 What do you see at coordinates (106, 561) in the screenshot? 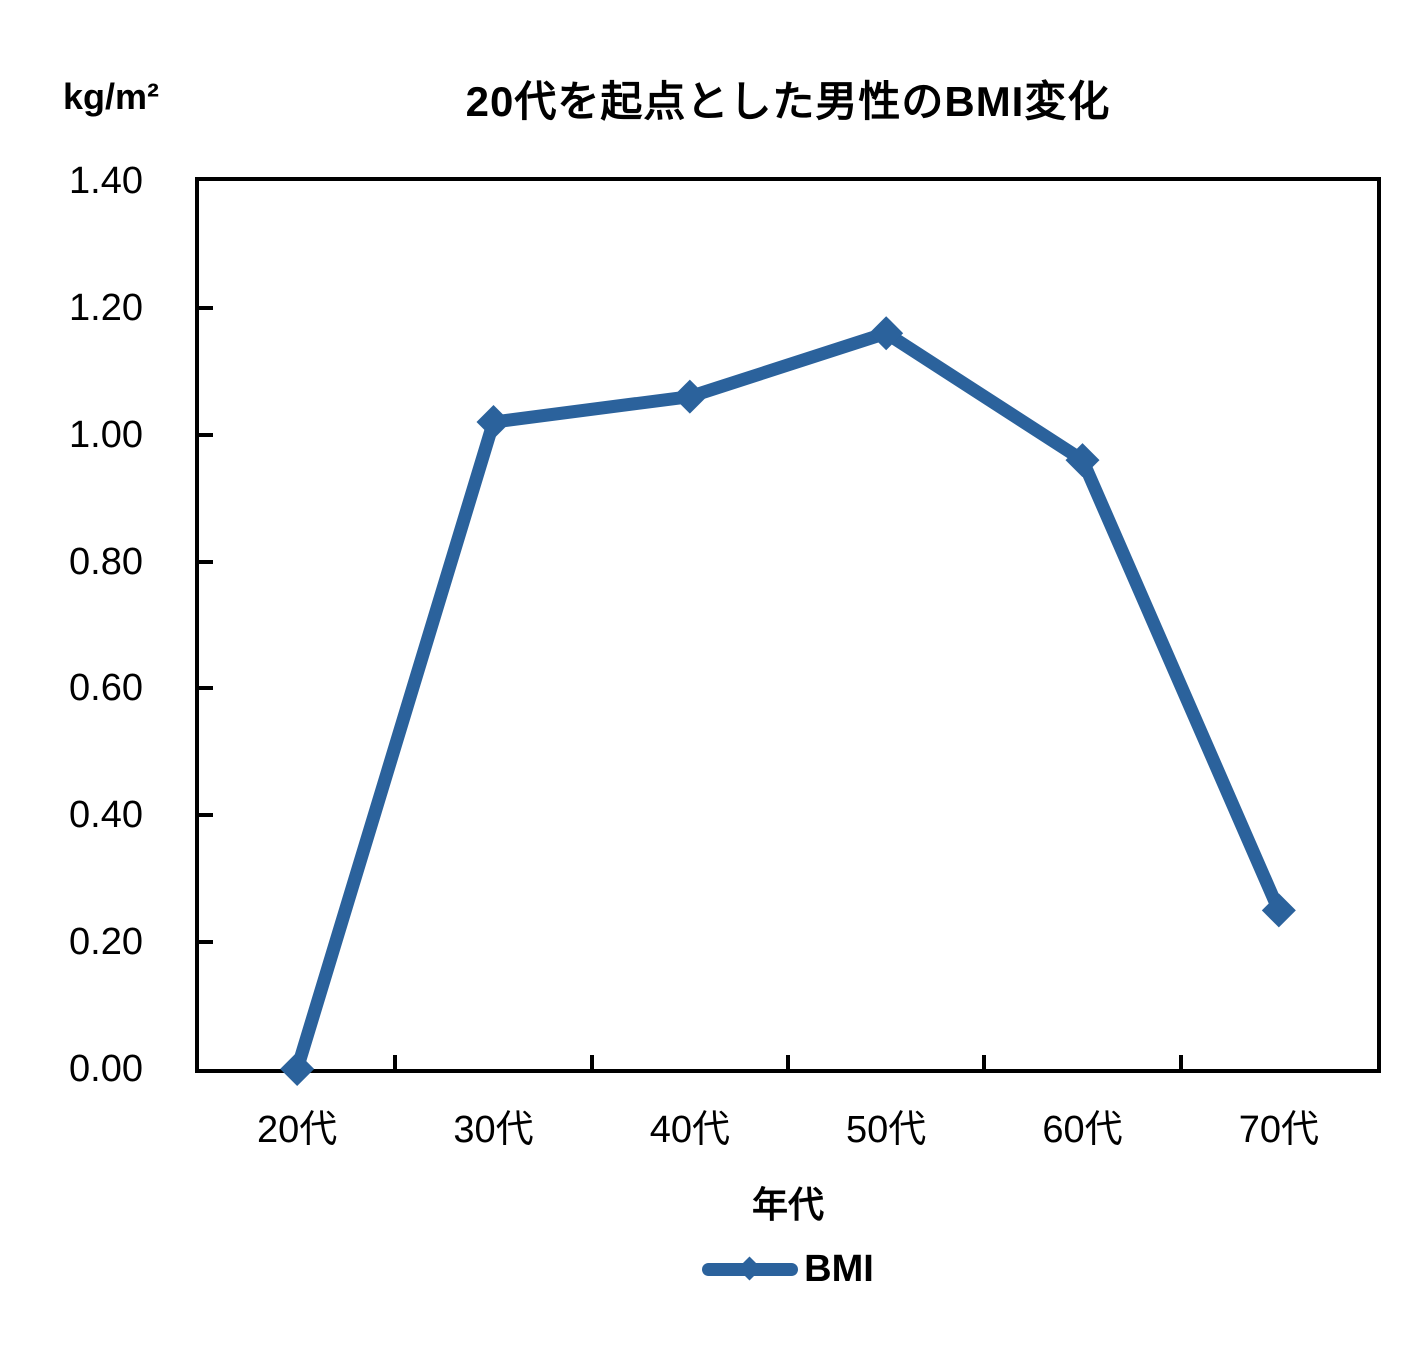
I see `y-tick-label: 0.80` at bounding box center [106, 561].